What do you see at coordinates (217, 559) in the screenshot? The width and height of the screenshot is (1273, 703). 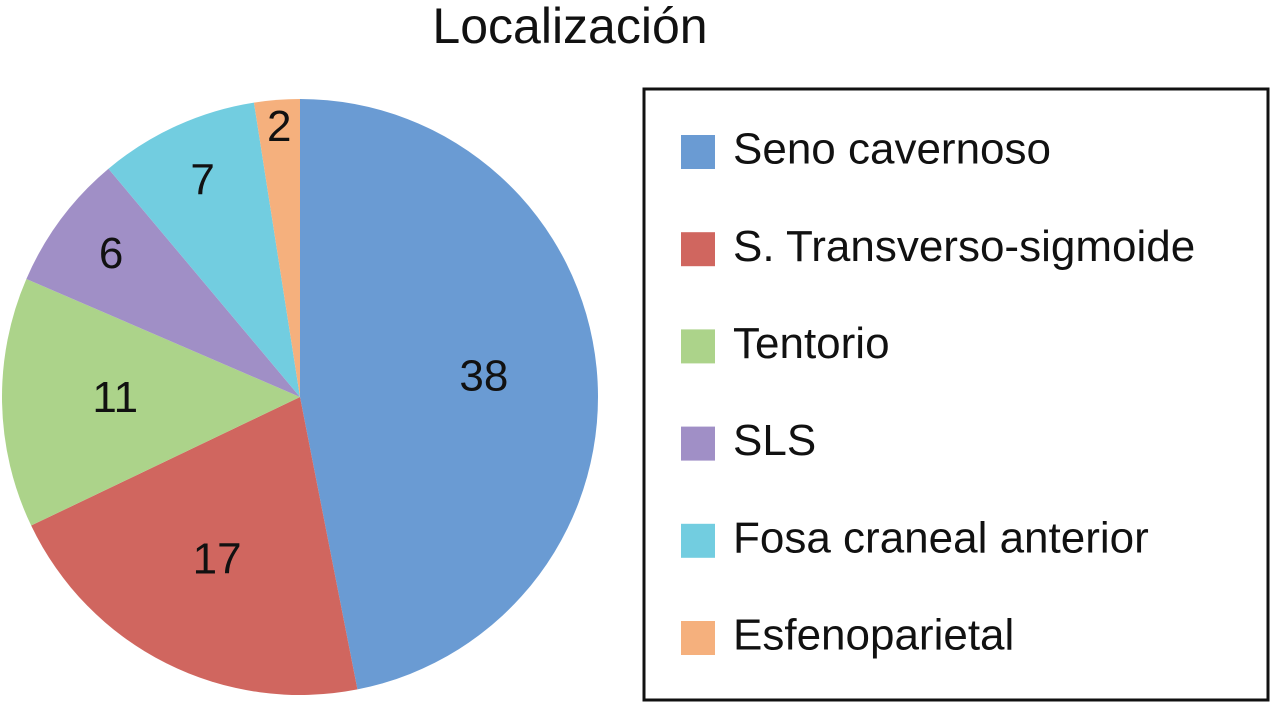 I see `data-label: 17` at bounding box center [217, 559].